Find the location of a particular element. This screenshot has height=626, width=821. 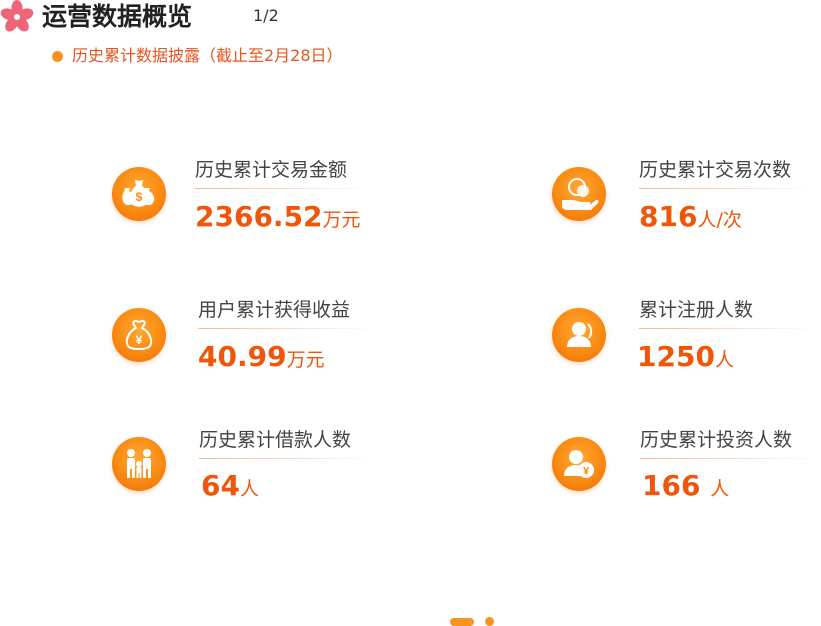

subtitle-bullet is located at coordinates (57, 56).